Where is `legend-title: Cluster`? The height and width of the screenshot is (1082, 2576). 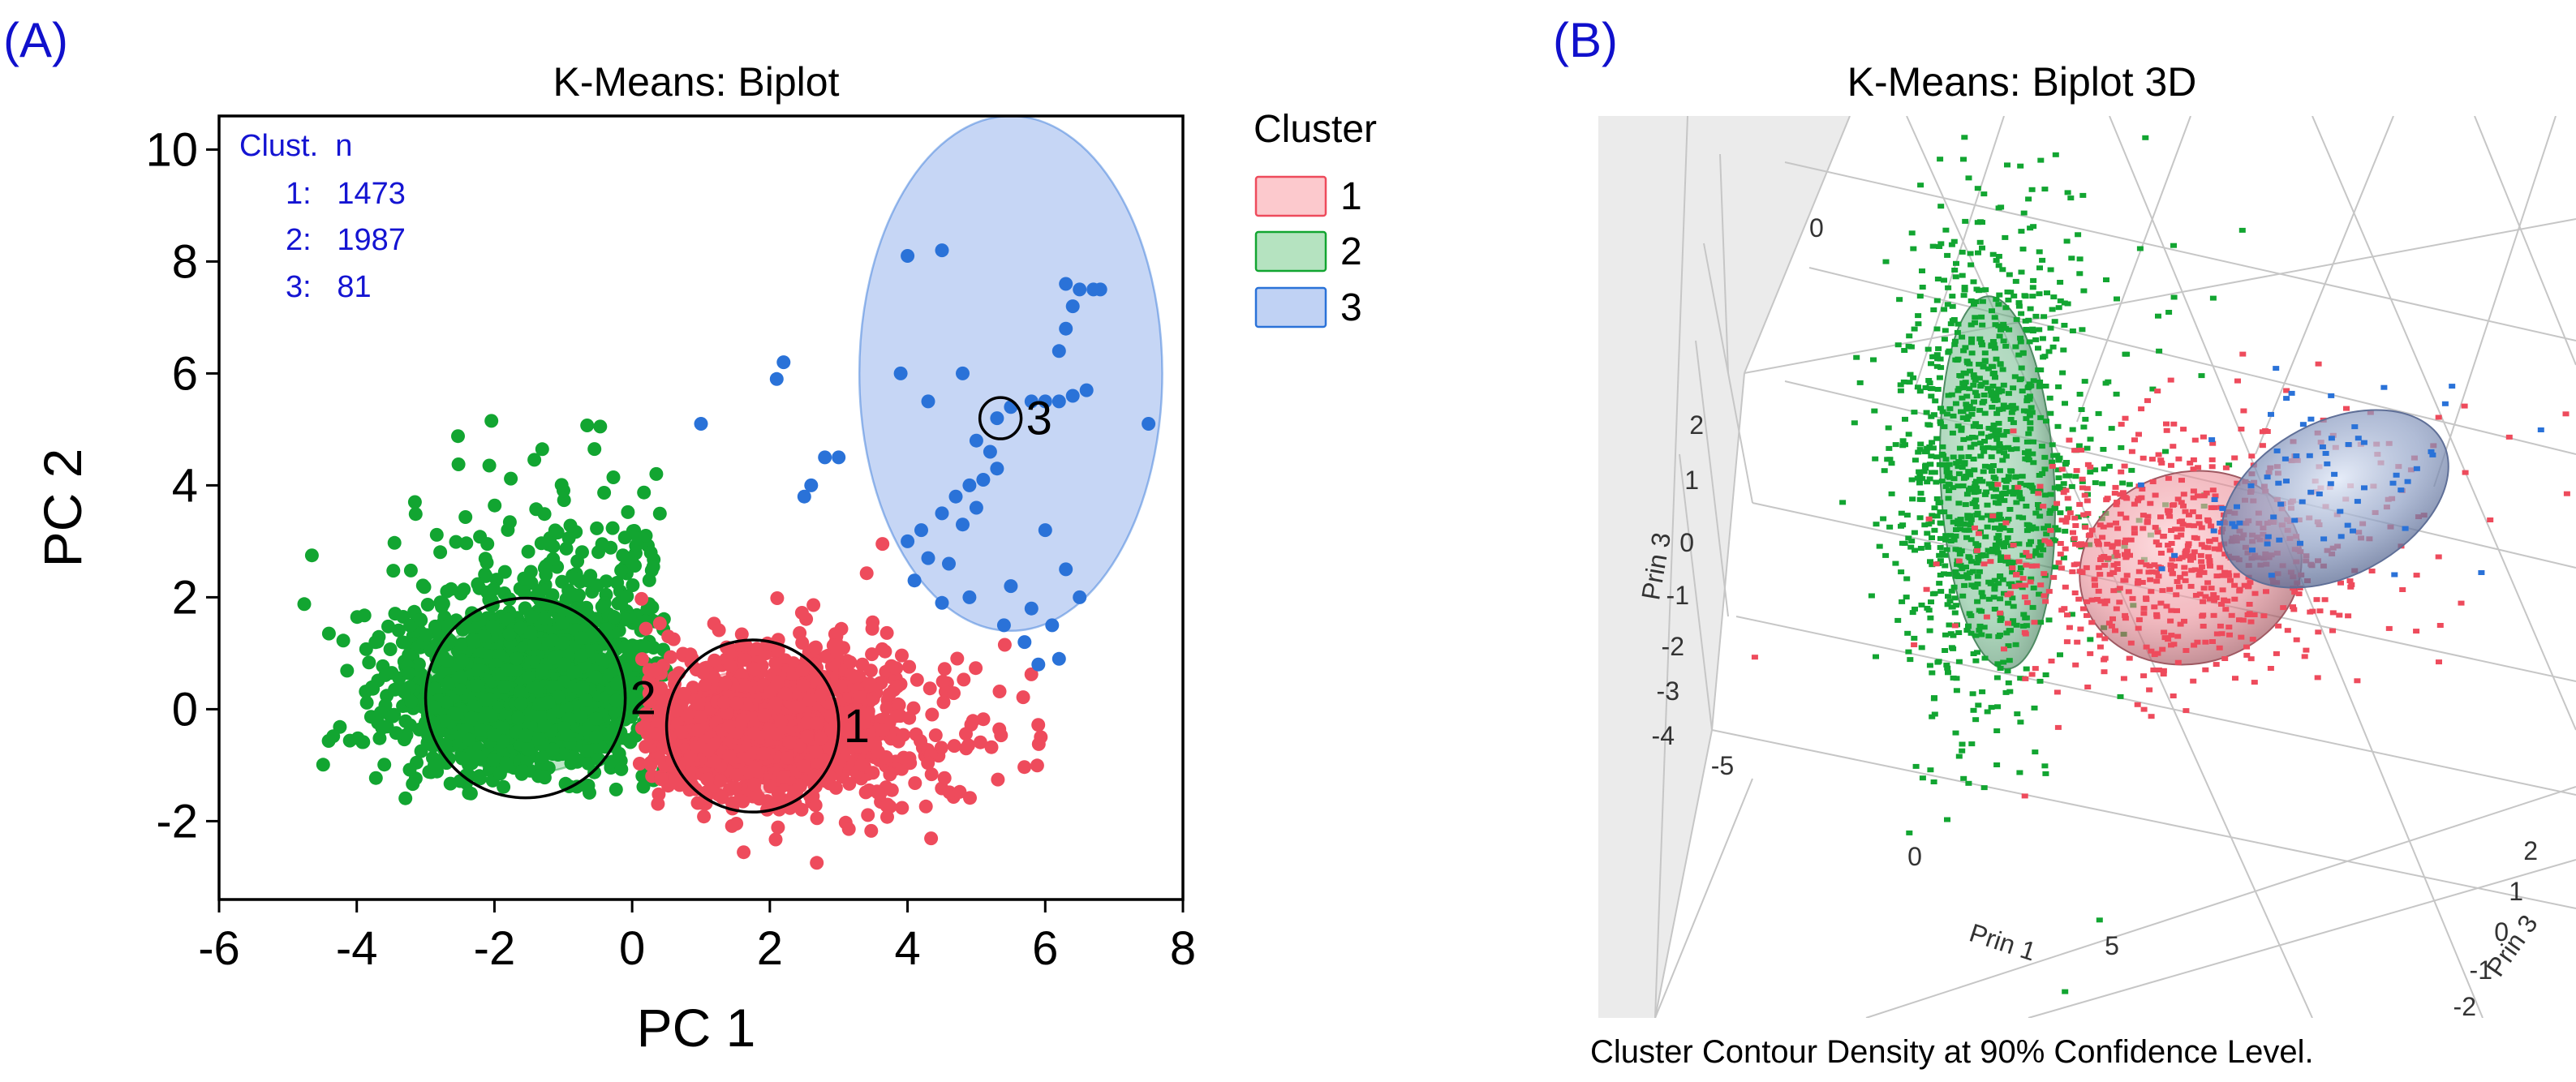
legend-title: Cluster is located at coordinates (1315, 129).